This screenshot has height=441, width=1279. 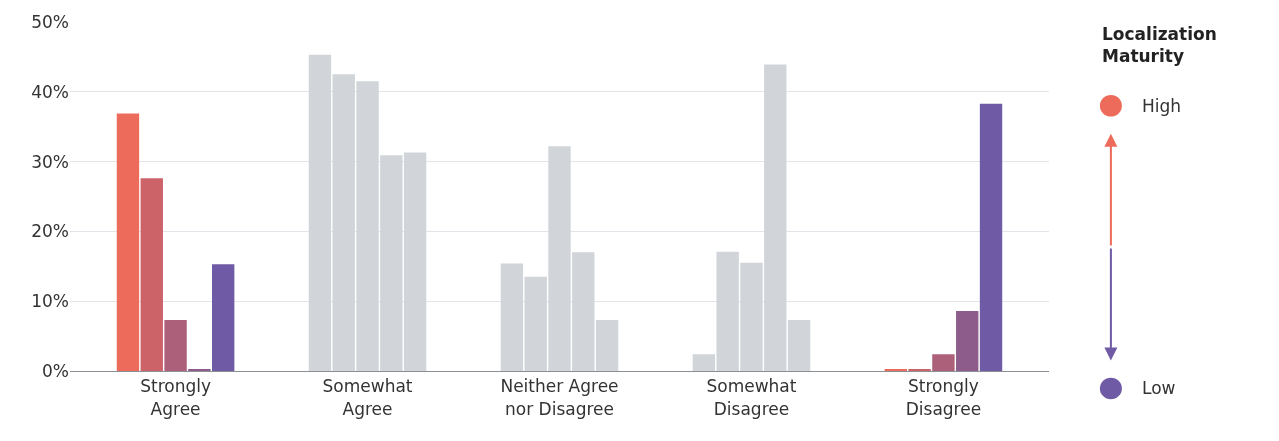 I want to click on y-tick-label: 10%, so click(x=50, y=301).